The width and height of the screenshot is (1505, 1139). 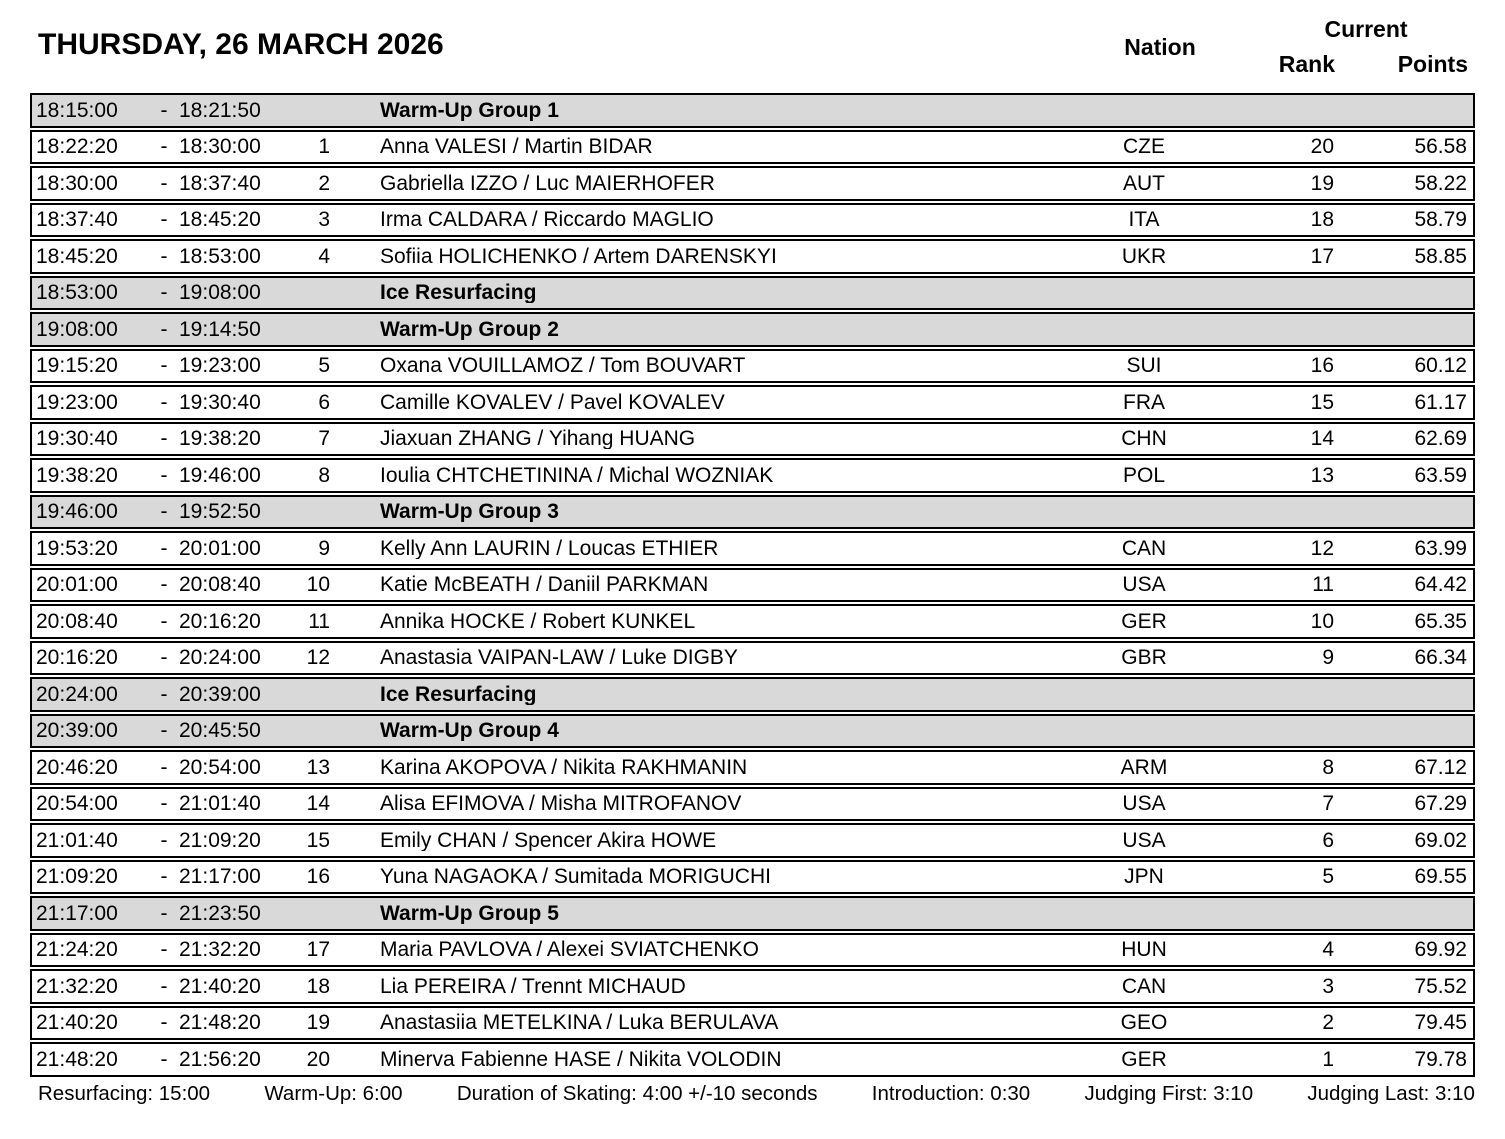 I want to click on nation-cell: POL, so click(x=1144, y=475).